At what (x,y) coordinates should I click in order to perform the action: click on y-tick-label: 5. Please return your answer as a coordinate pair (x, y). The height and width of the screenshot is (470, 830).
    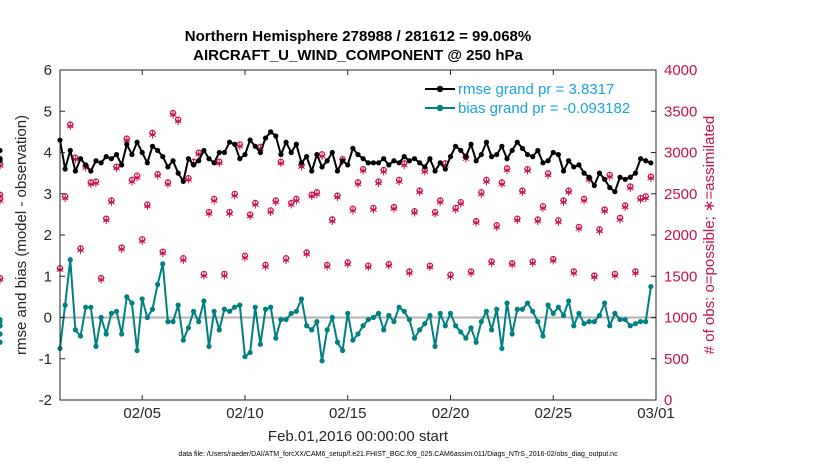
    Looking at the image, I should click on (48, 111).